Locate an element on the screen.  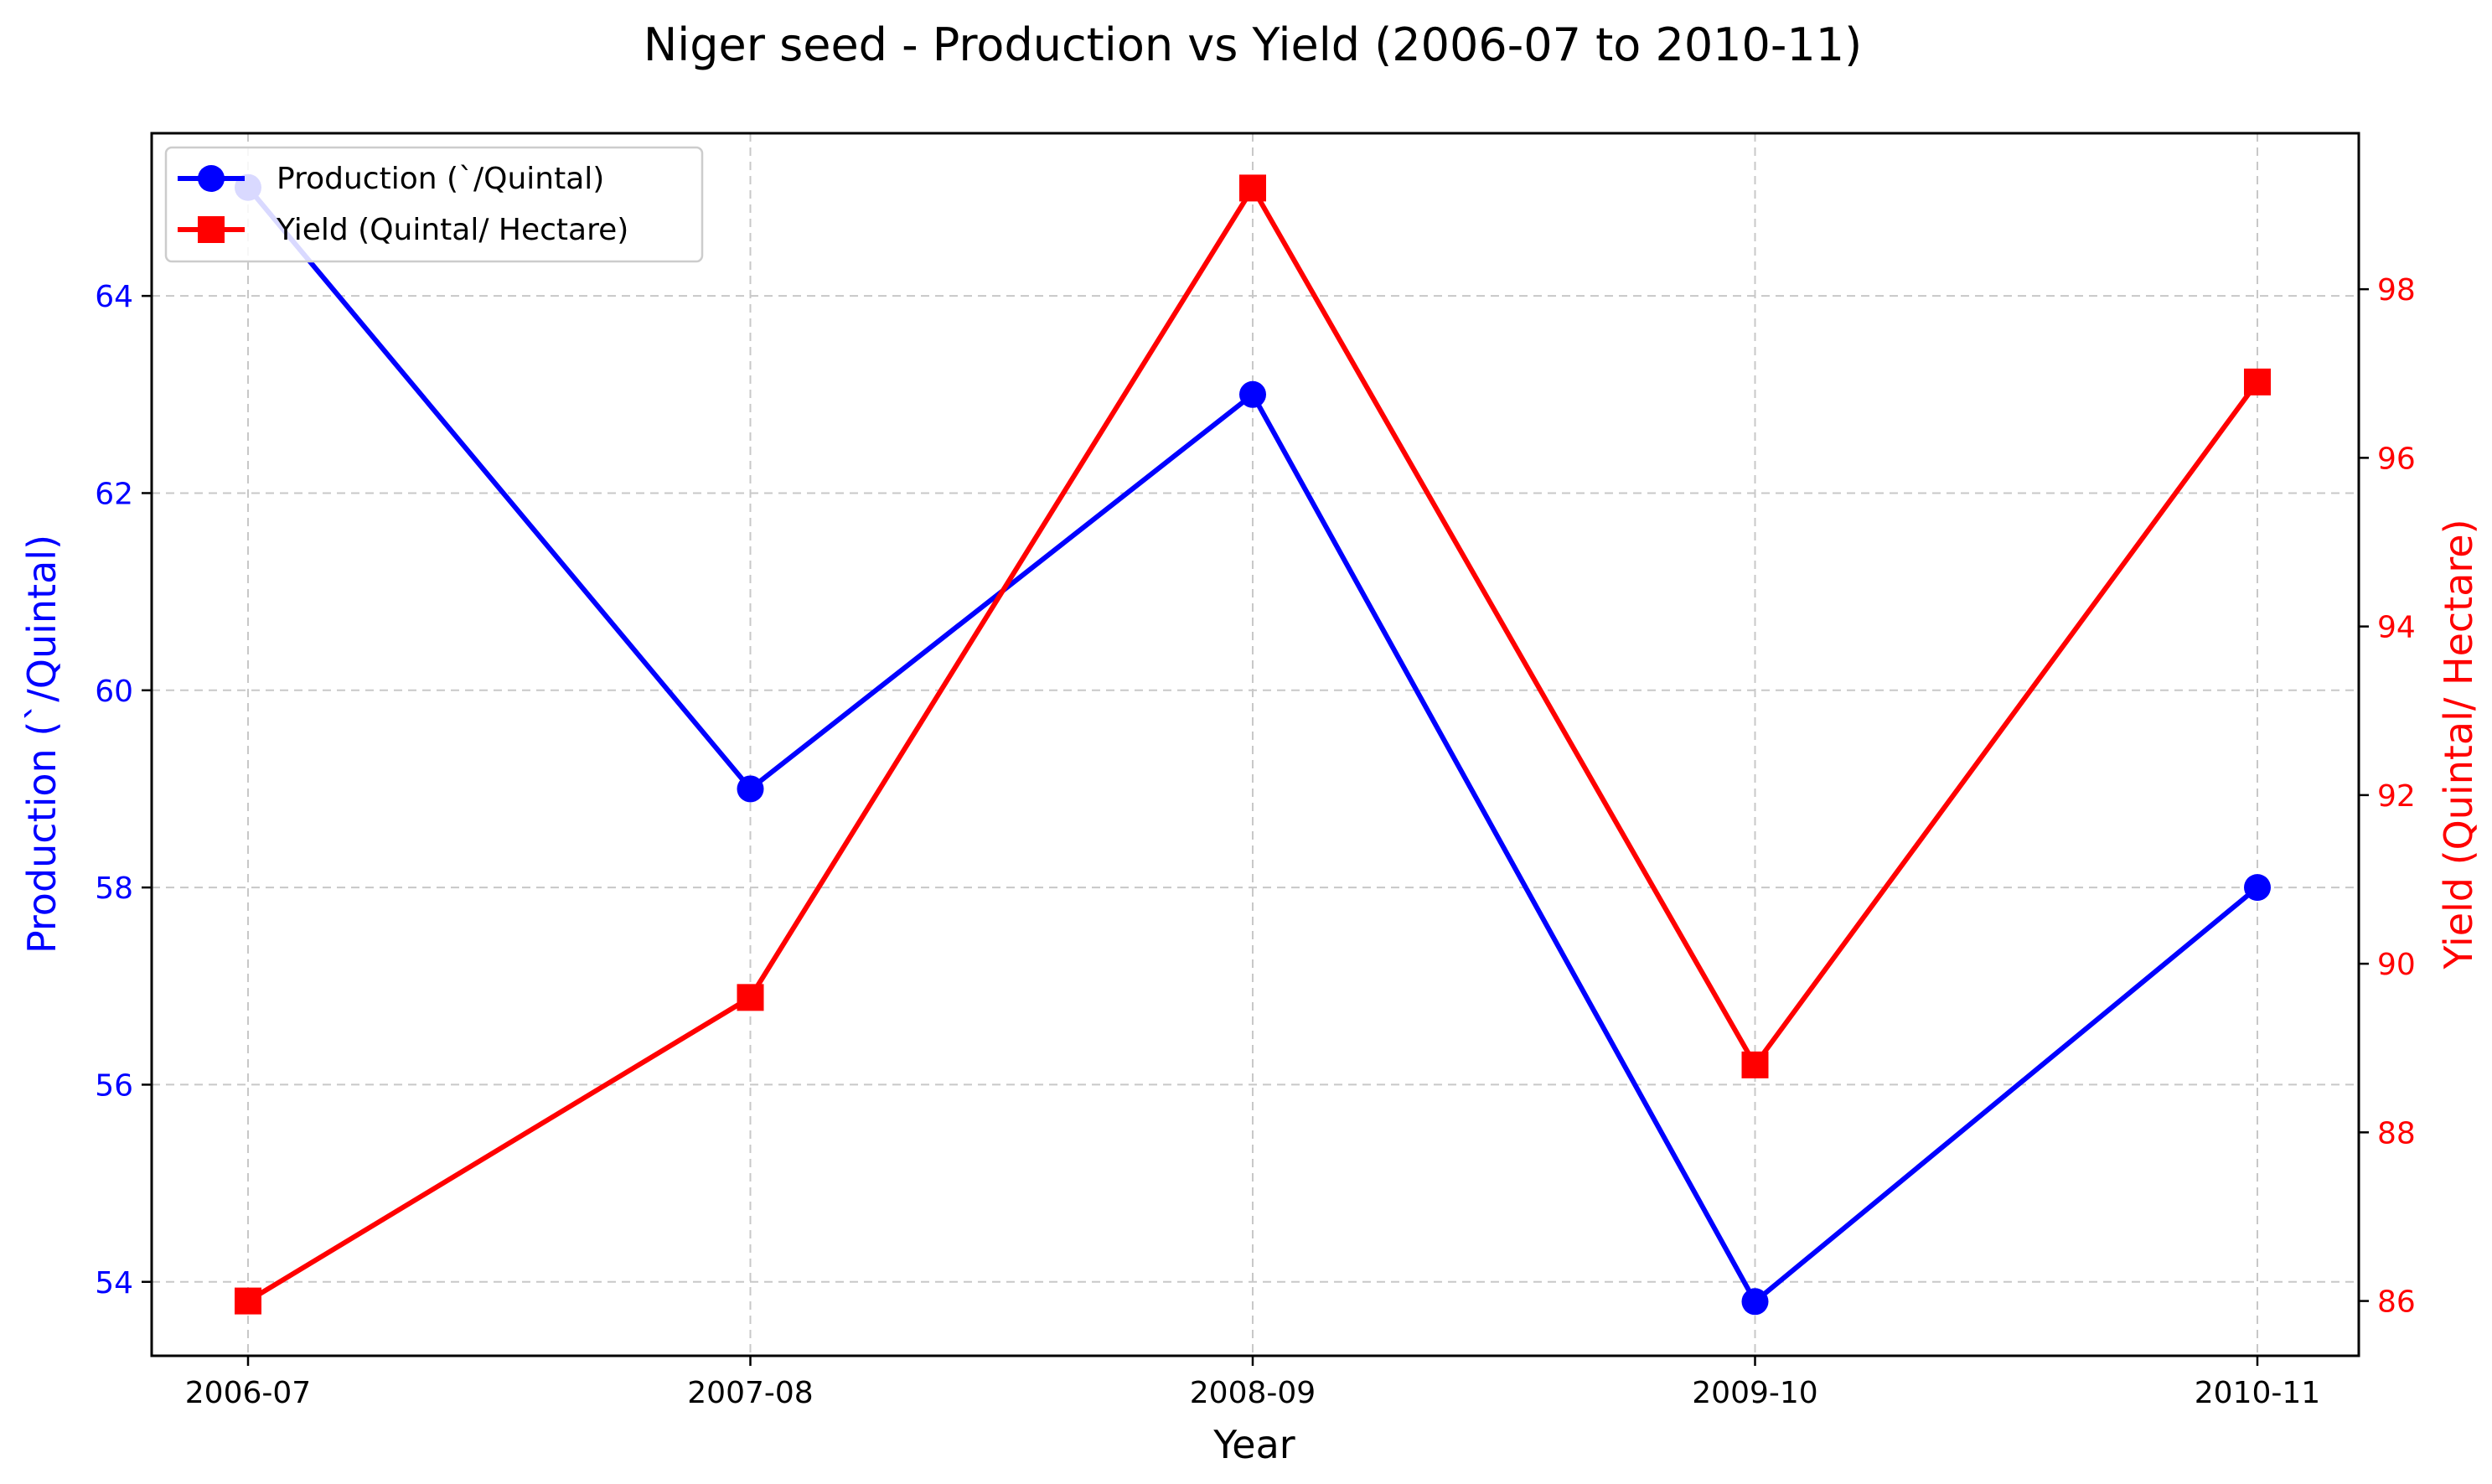
y-axis-right-label: Yield (Quintal/ Hectare) is located at coordinates (2458, 744).